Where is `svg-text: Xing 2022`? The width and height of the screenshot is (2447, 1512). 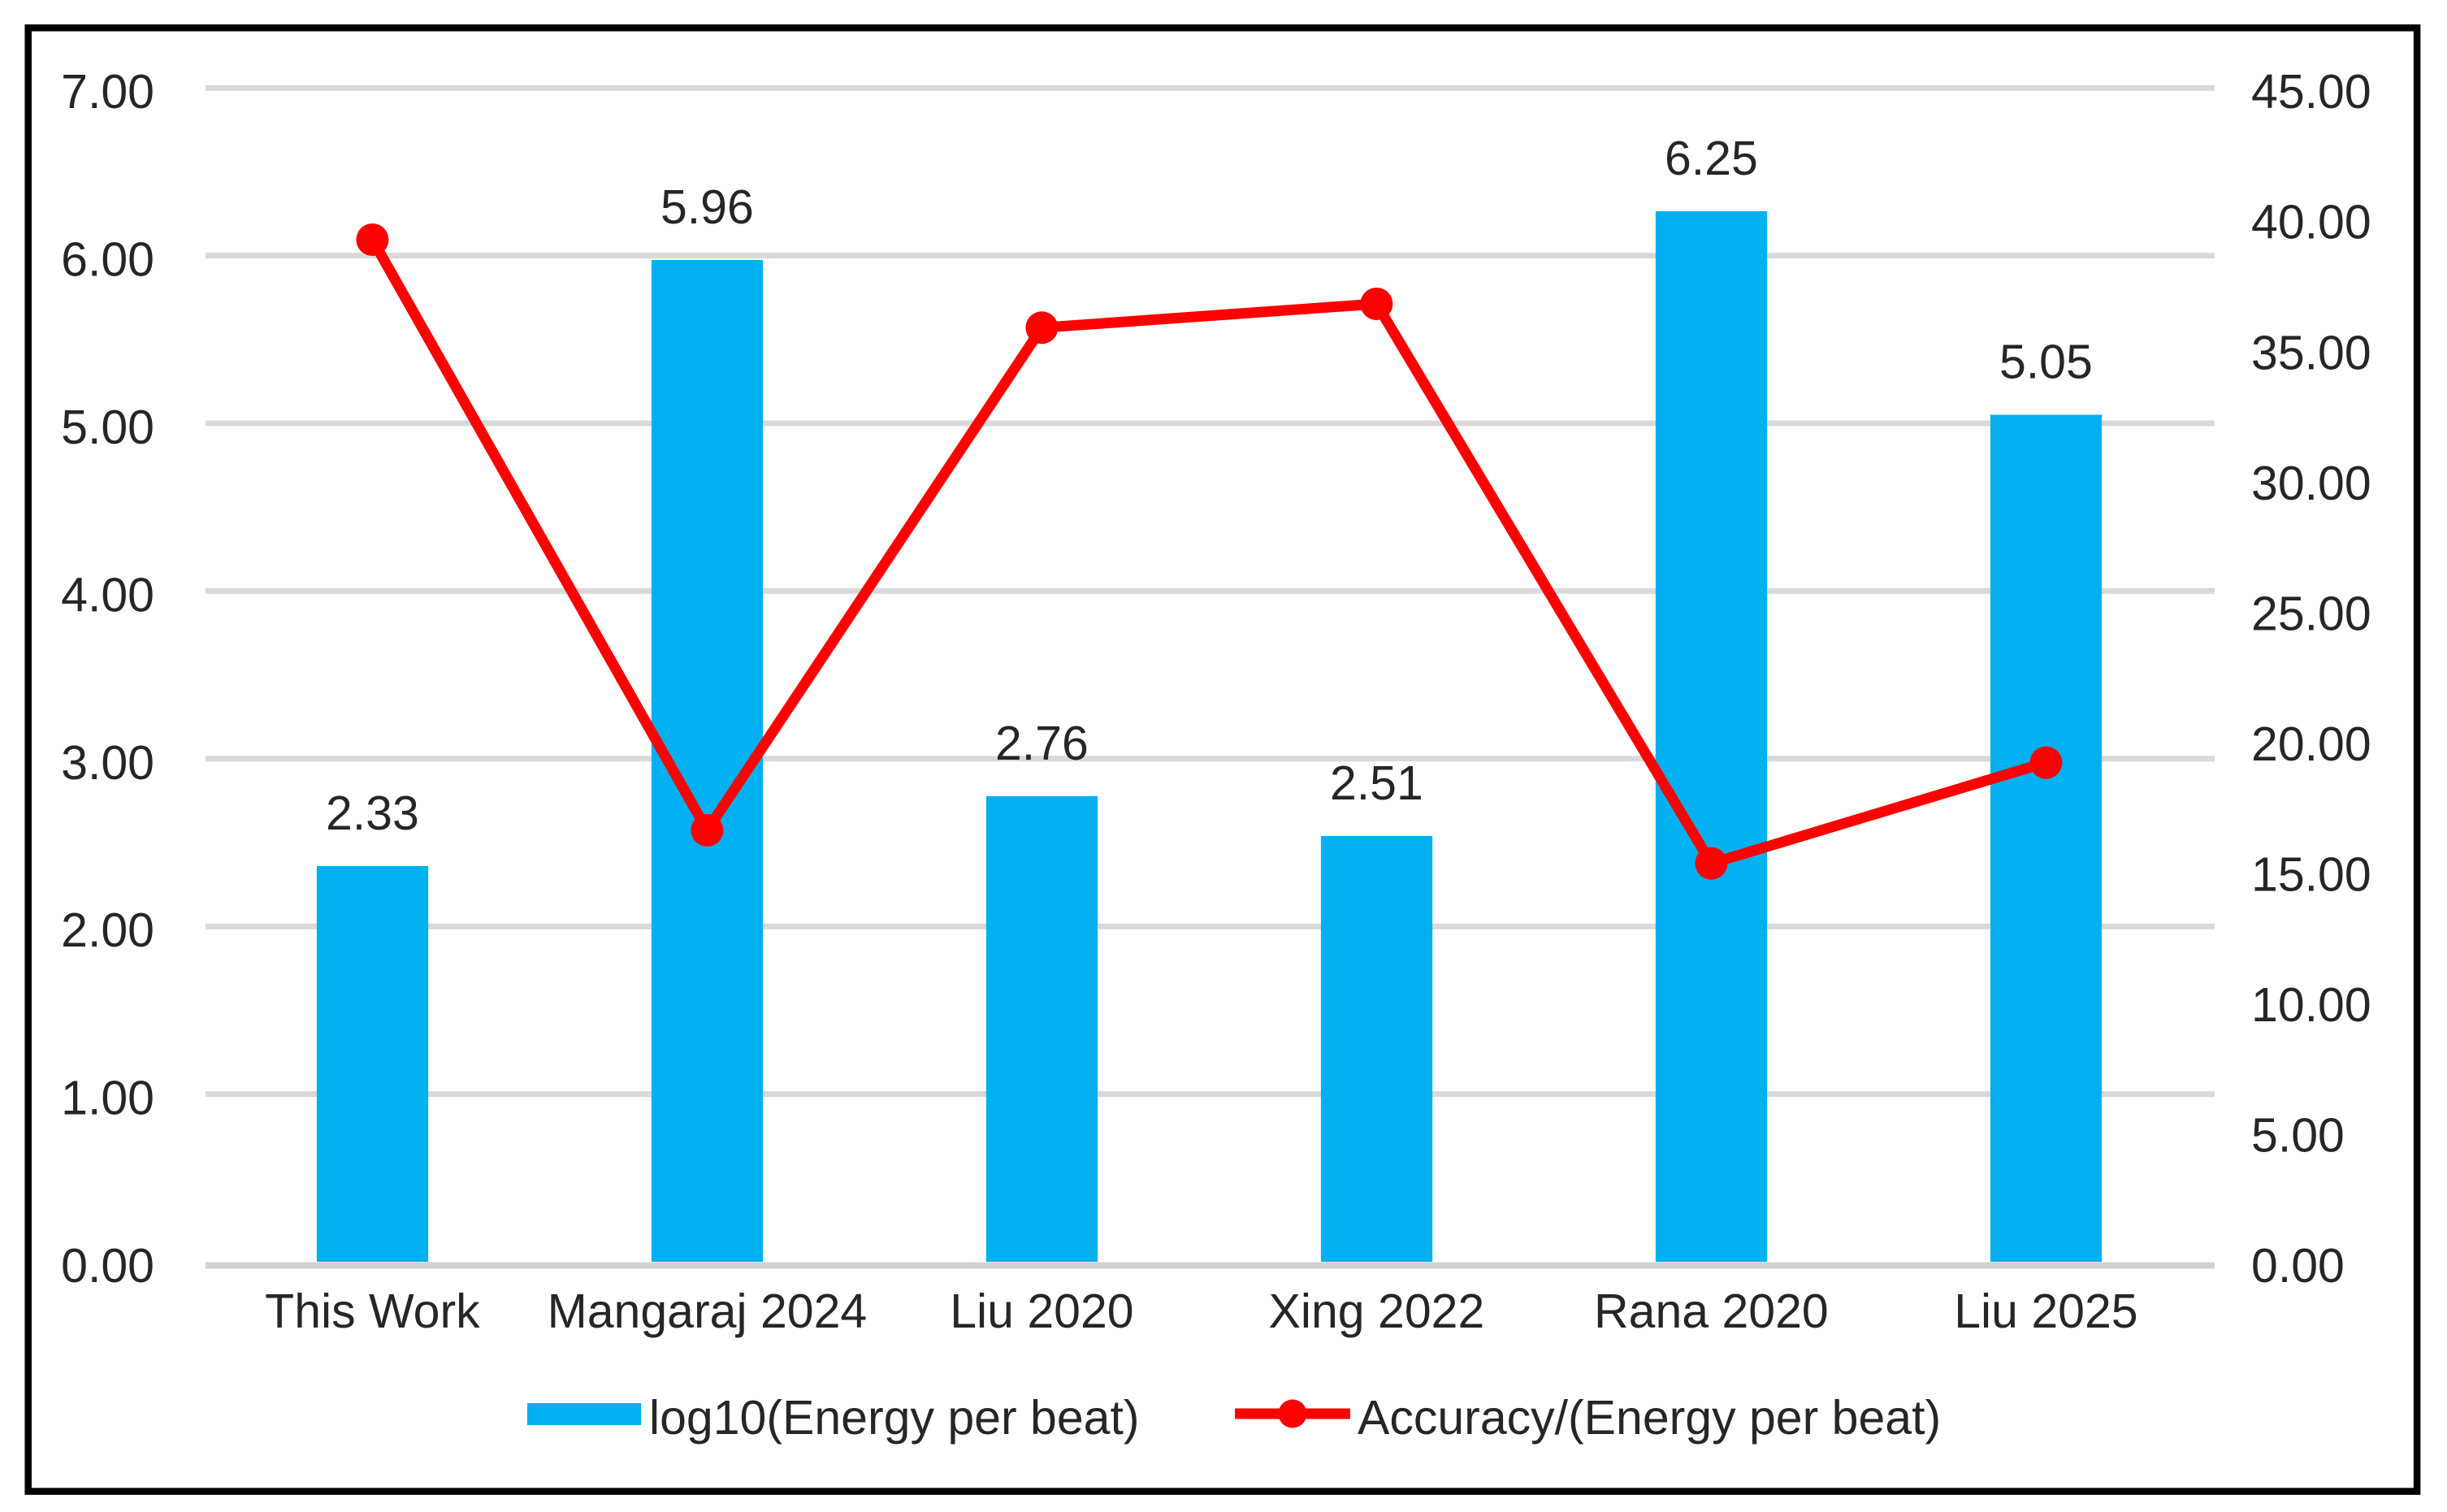 svg-text: Xing 2022 is located at coordinates (1377, 1311).